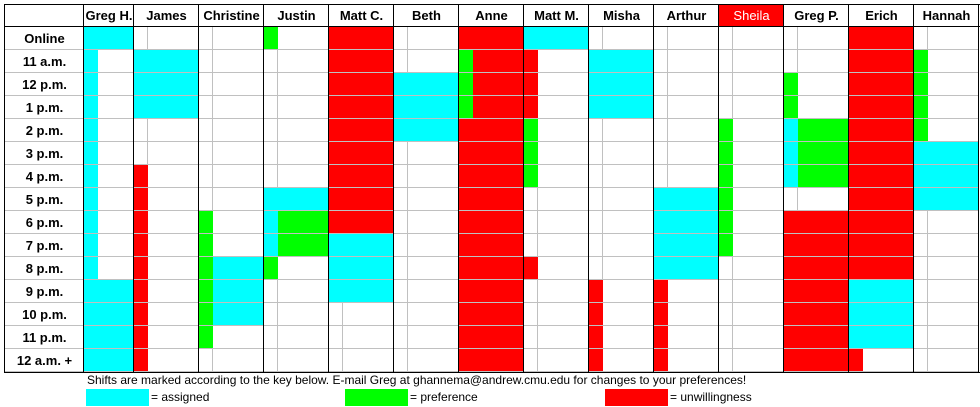 The height and width of the screenshot is (407, 980). Describe the element at coordinates (816, 16) in the screenshot. I see `column-header: Greg P.` at that location.